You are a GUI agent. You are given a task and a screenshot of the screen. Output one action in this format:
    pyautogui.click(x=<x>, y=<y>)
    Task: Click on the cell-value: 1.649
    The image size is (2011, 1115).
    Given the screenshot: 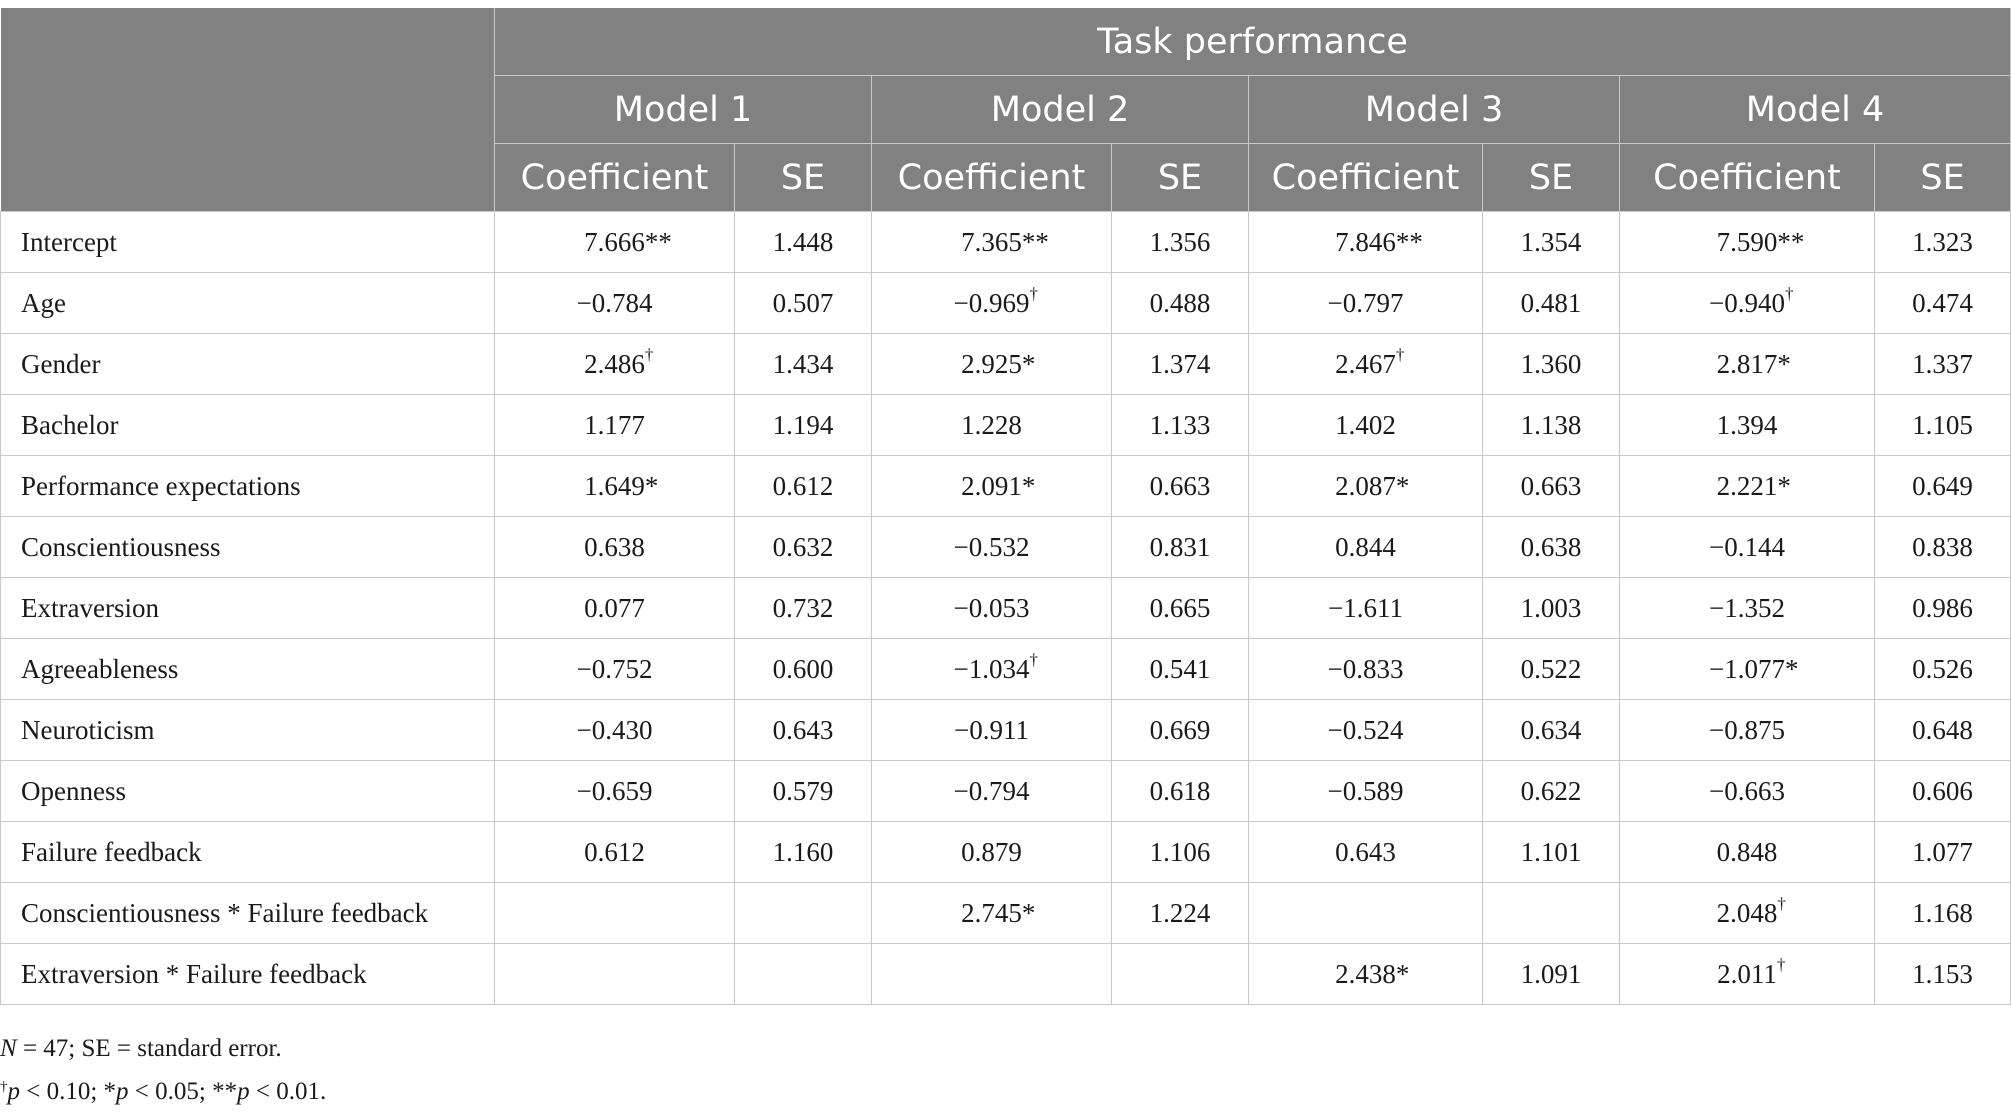 What is the action you would take?
    pyautogui.click(x=614, y=485)
    